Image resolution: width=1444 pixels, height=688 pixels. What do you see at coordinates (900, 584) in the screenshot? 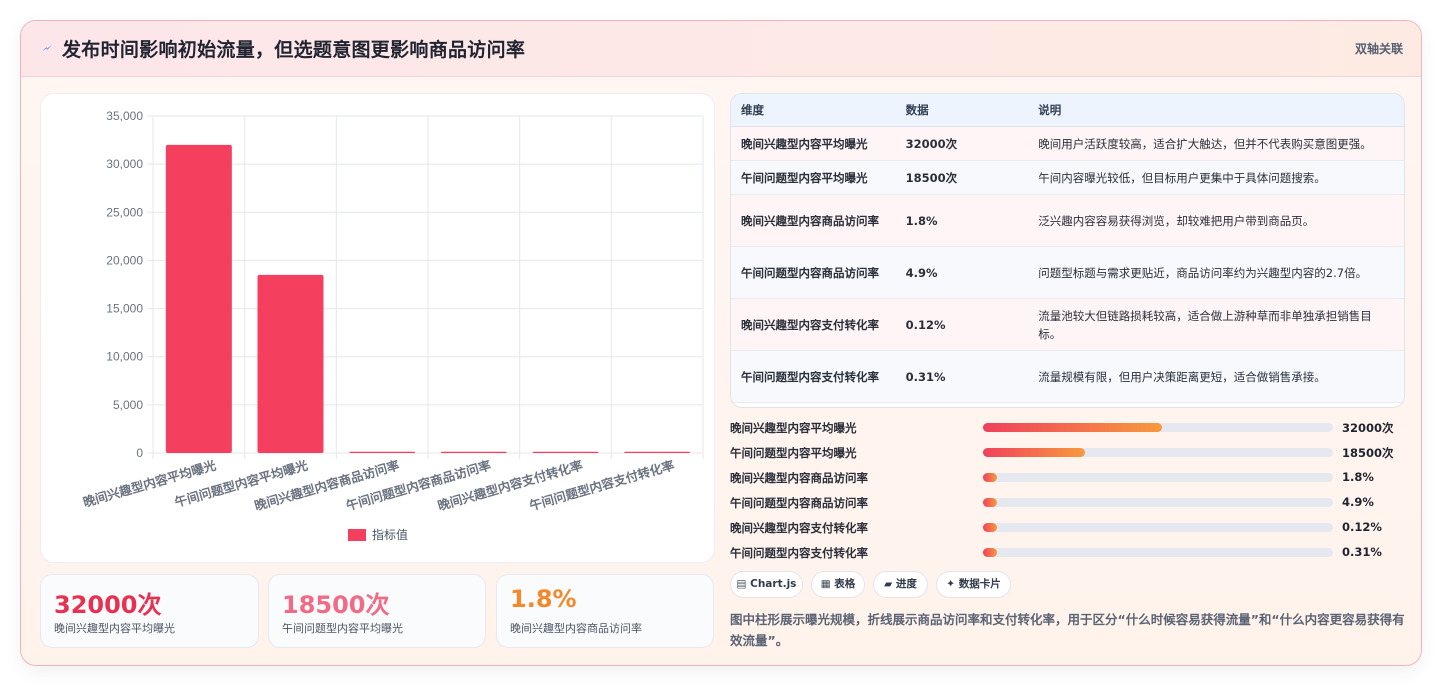
I see `chip-progress: ▰ 进度` at bounding box center [900, 584].